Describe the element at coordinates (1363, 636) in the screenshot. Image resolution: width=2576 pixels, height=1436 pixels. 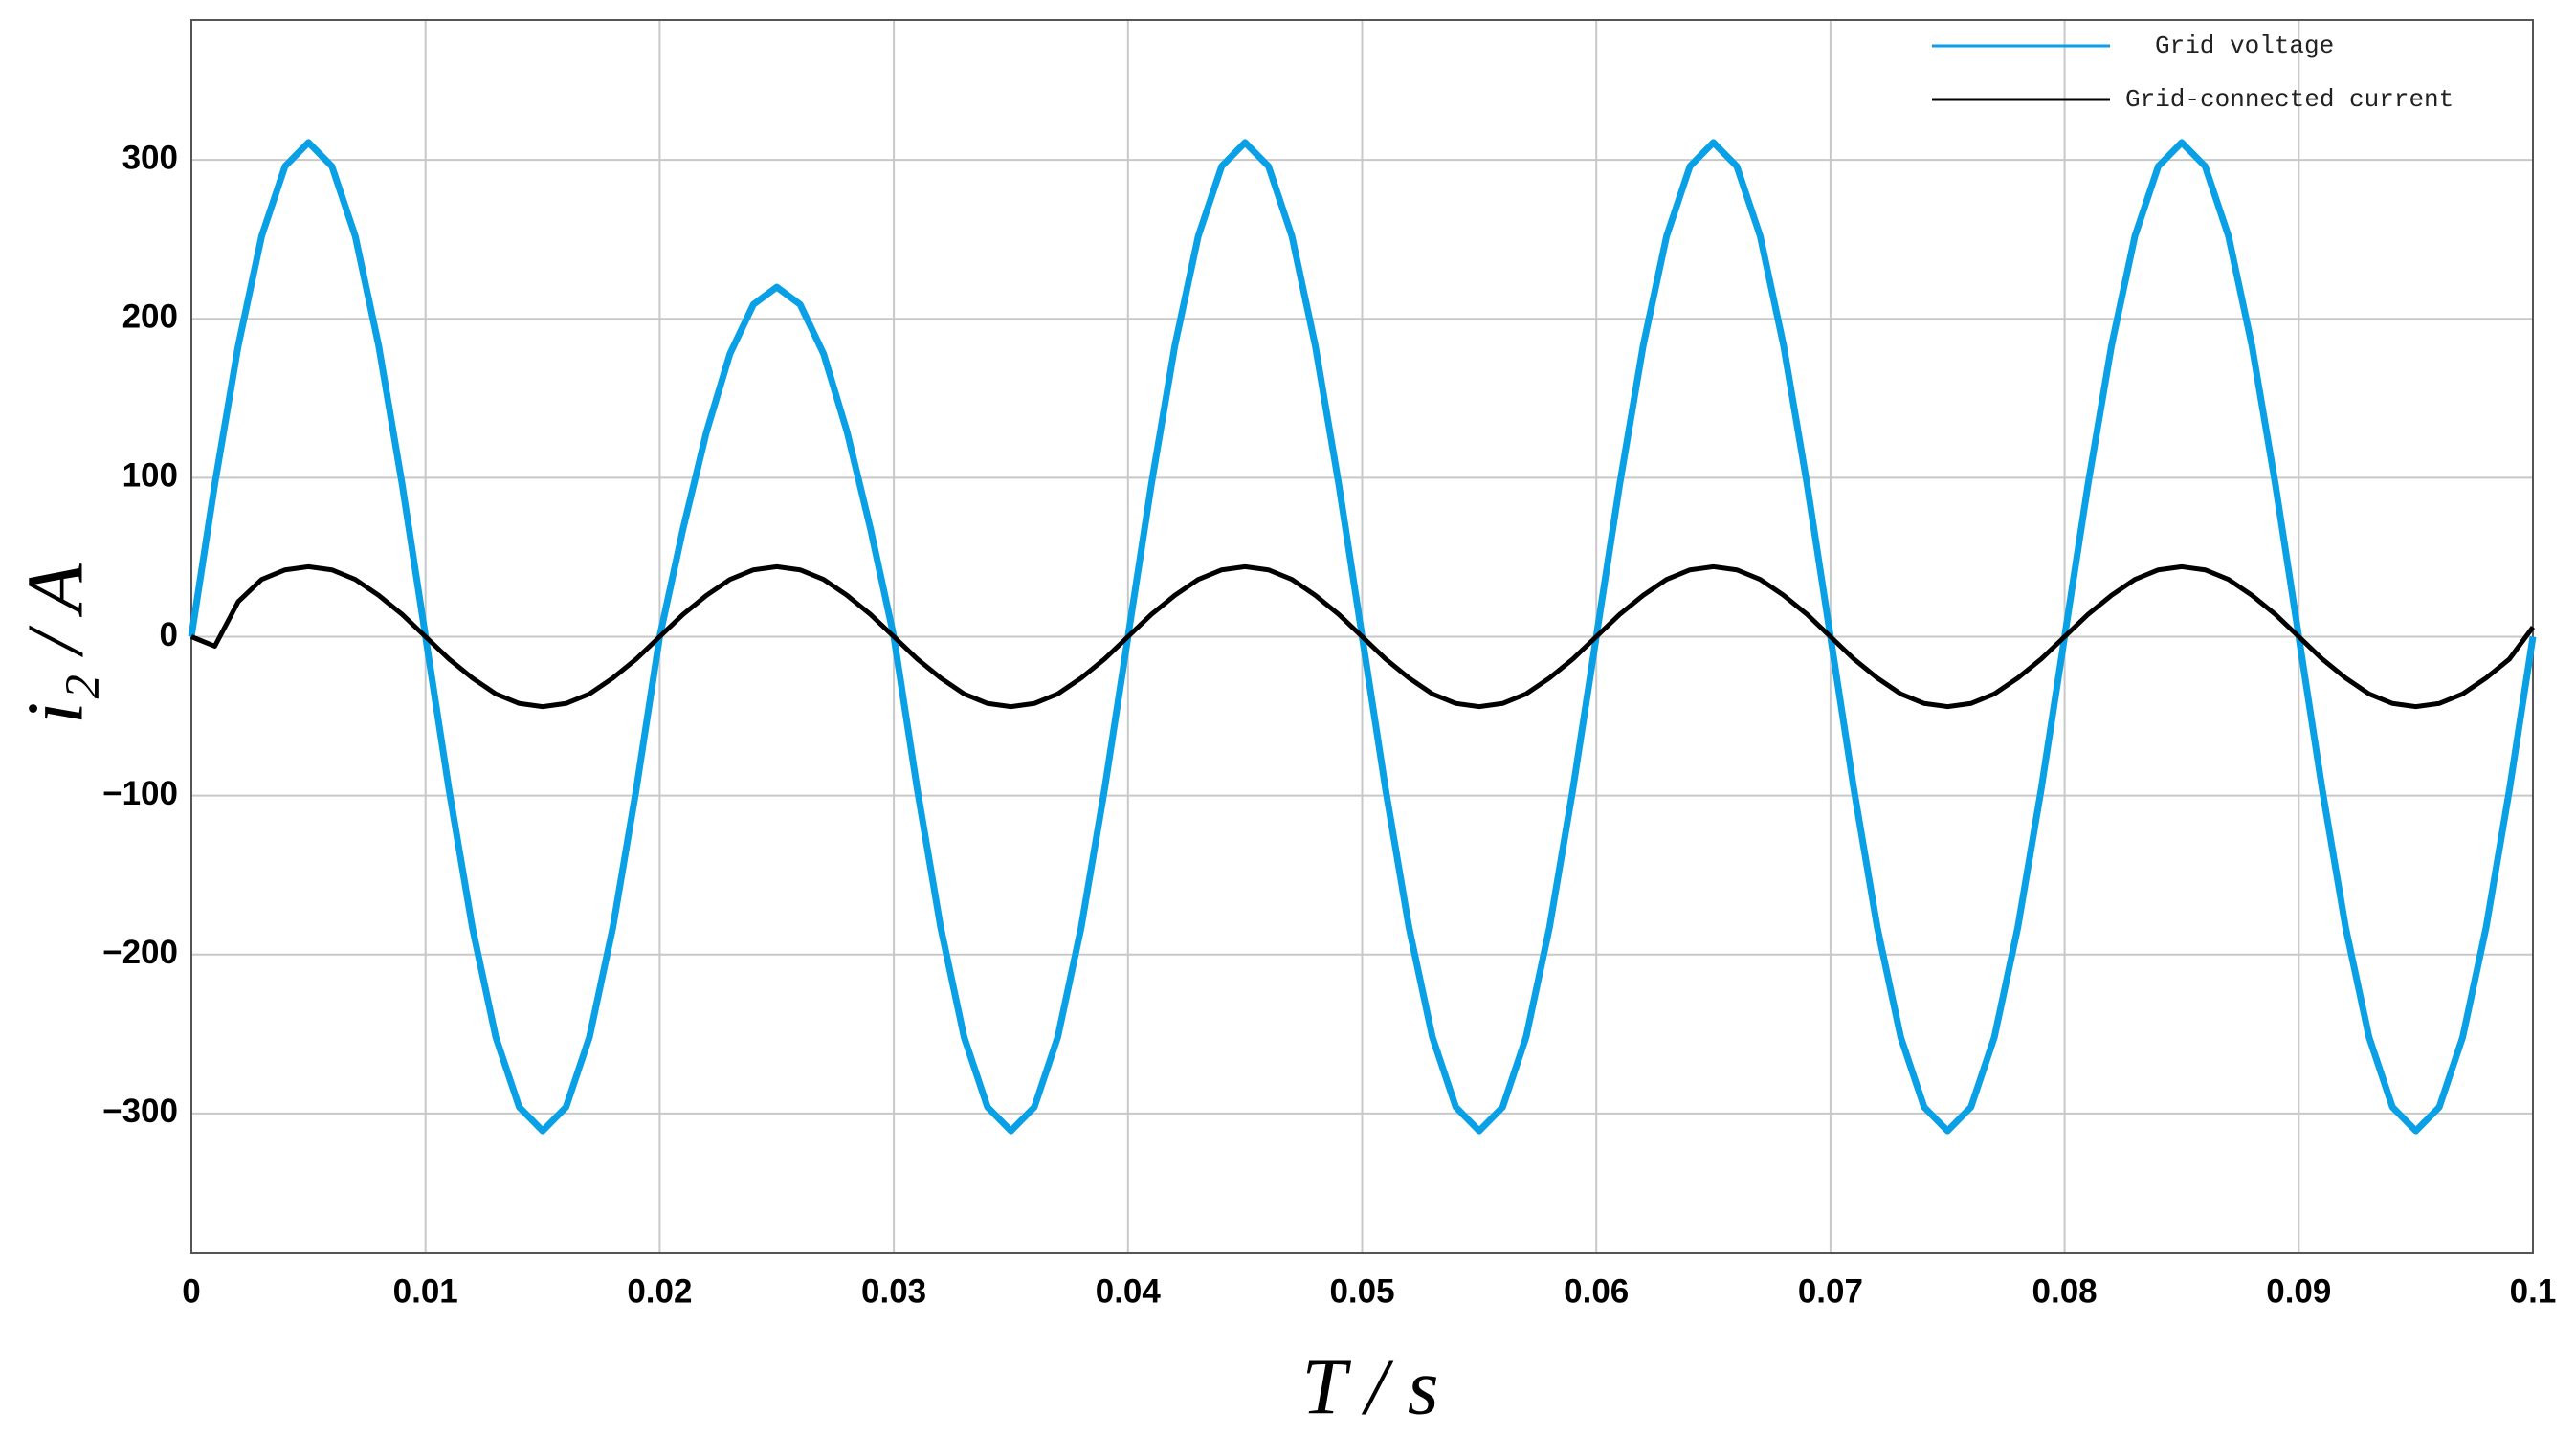
I see `series-line` at that location.